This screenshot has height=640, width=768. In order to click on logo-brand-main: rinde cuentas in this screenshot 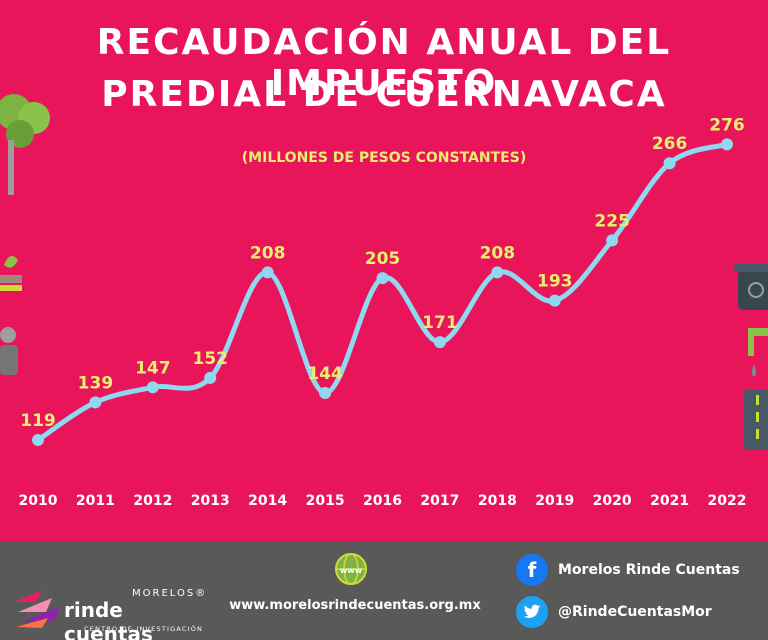, I will do `click(108, 619)`.